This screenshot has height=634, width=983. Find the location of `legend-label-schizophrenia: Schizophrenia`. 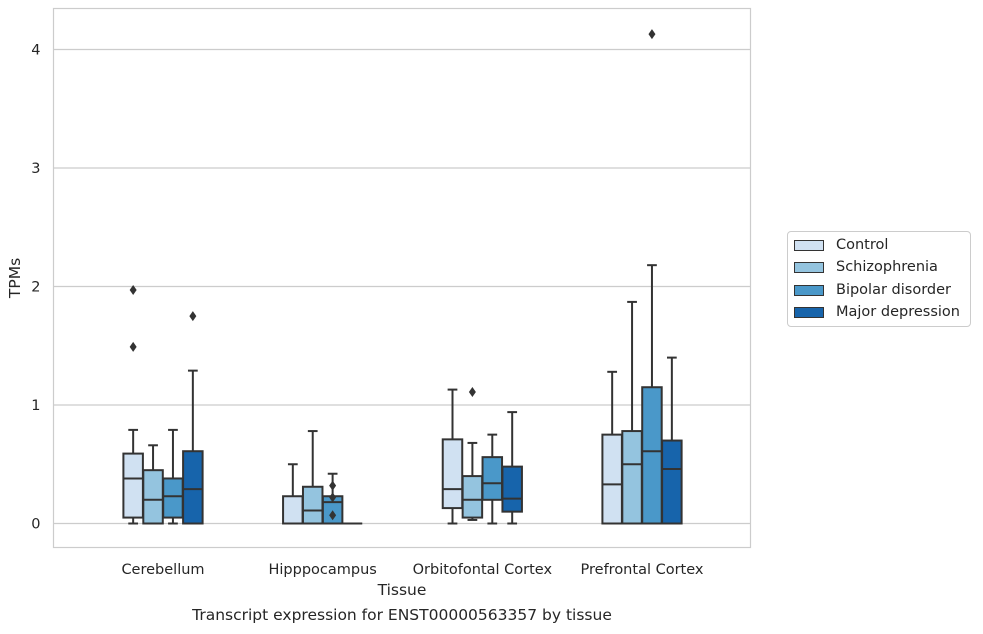

legend-label-schizophrenia: Schizophrenia is located at coordinates (887, 267).